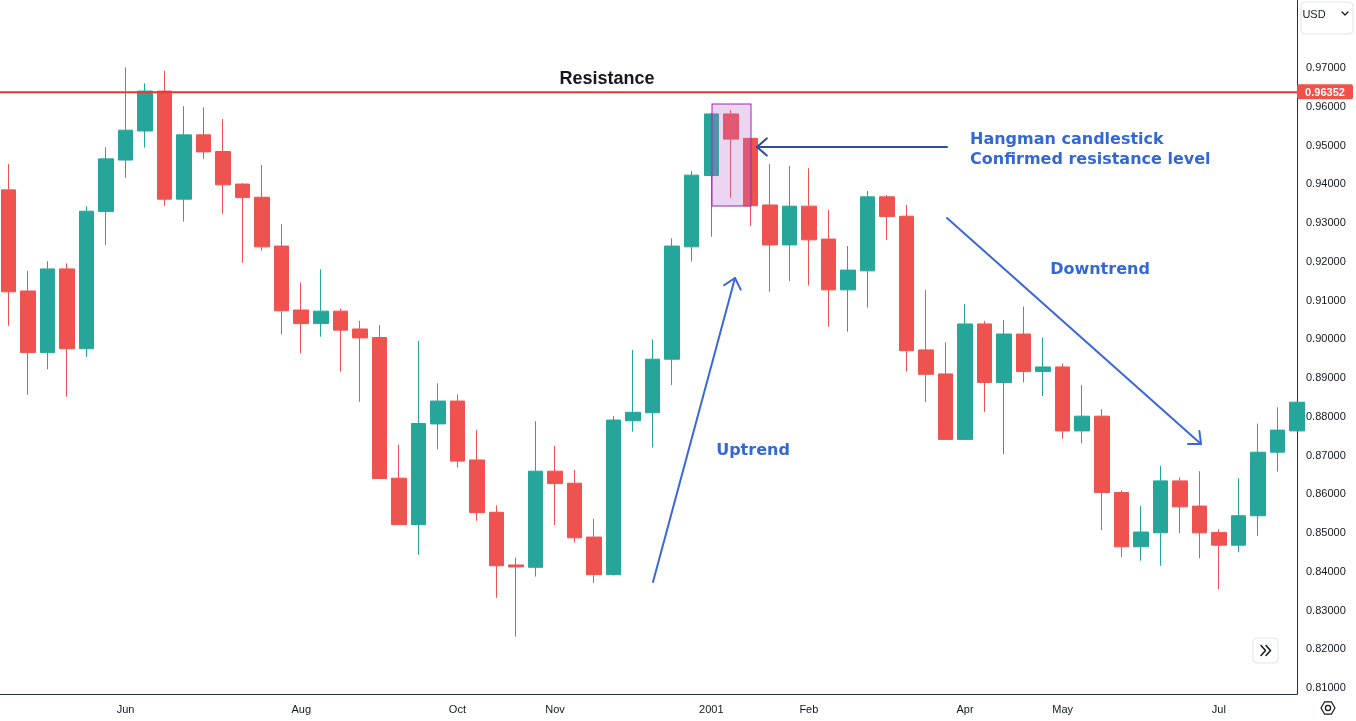 This screenshot has height=721, width=1356. Describe the element at coordinates (1325, 91) in the screenshot. I see `text: 0.96352` at that location.